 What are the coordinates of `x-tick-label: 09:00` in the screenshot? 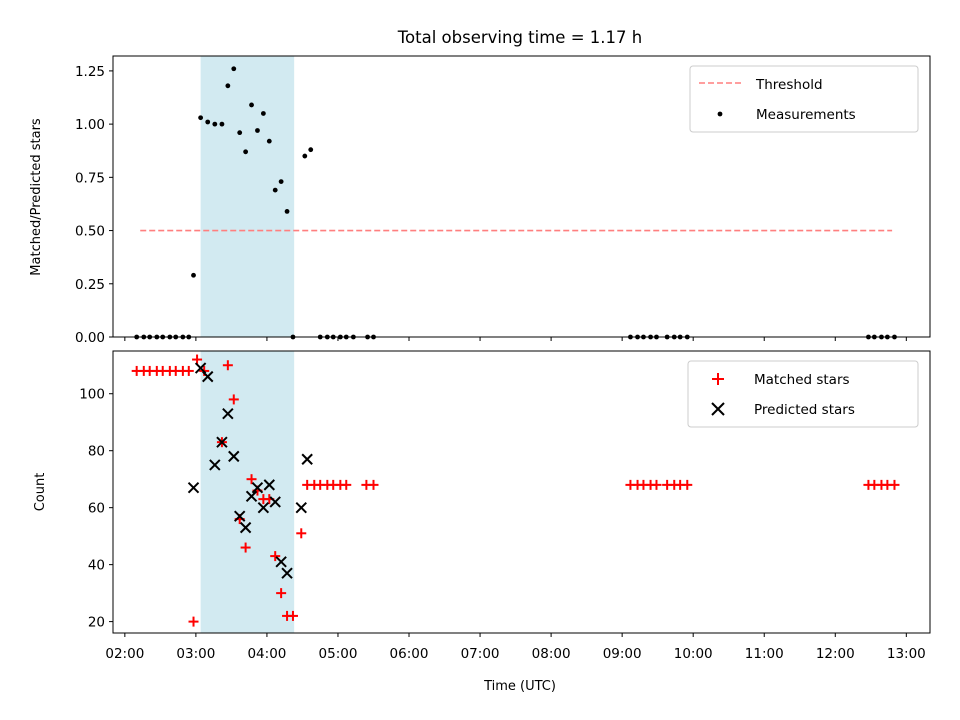 It's located at (622, 654).